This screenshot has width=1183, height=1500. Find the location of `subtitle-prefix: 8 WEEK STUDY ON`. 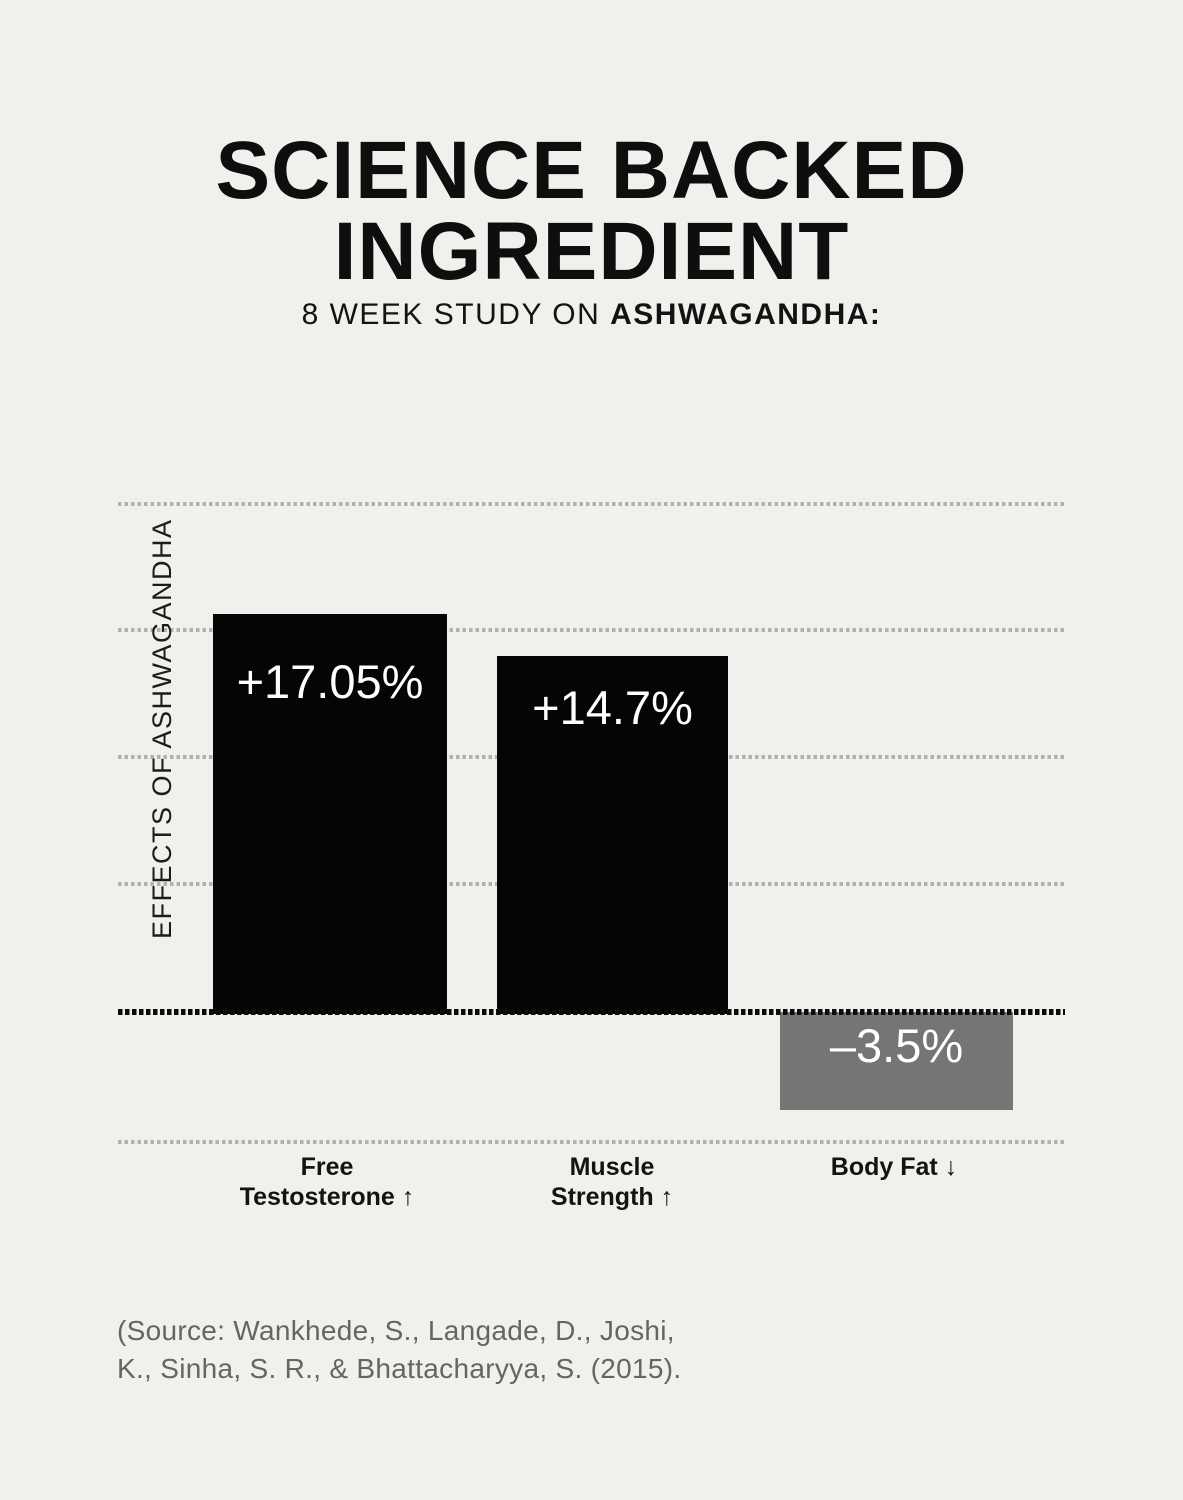

subtitle-prefix: 8 WEEK STUDY ON is located at coordinates (456, 314).